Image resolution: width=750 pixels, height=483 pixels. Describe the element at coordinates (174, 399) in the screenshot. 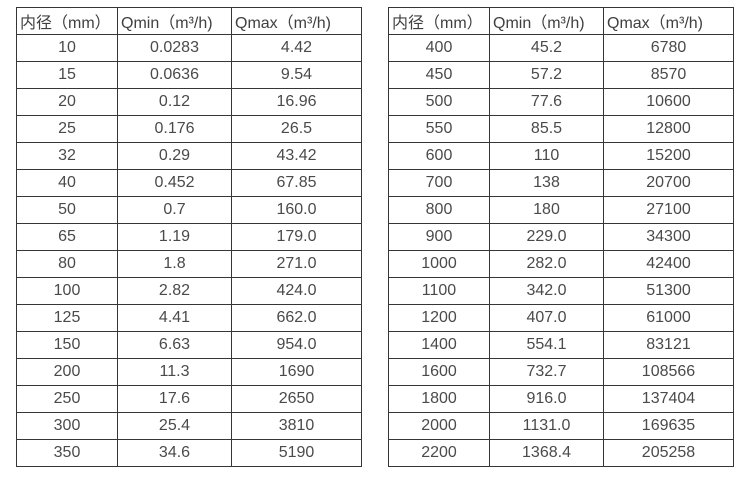

I see `qmin-cell: 17.6` at that location.